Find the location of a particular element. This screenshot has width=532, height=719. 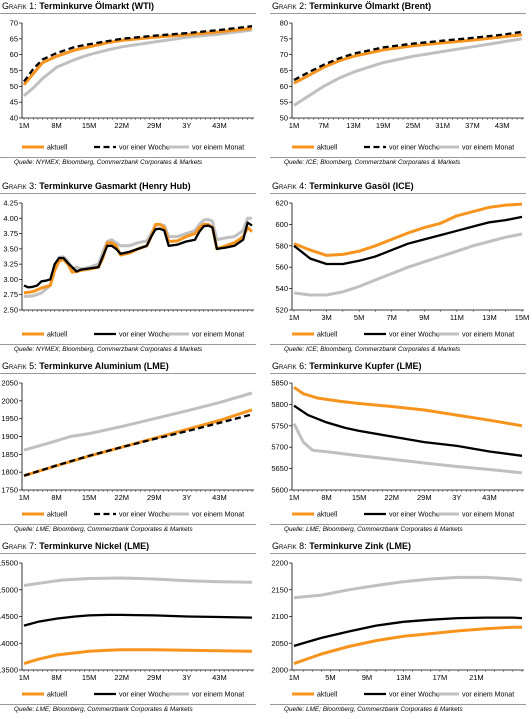

y-tick-label: 2000 is located at coordinates (279, 670).